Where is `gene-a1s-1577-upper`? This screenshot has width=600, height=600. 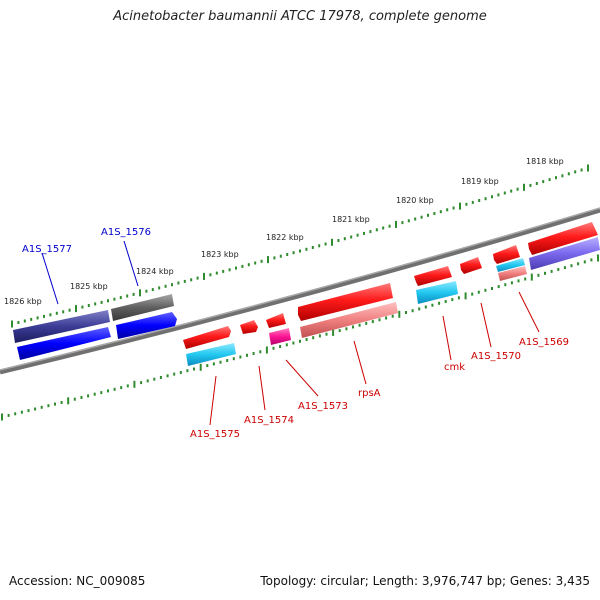
gene-a1s-1577-upper is located at coordinates (61, 326).